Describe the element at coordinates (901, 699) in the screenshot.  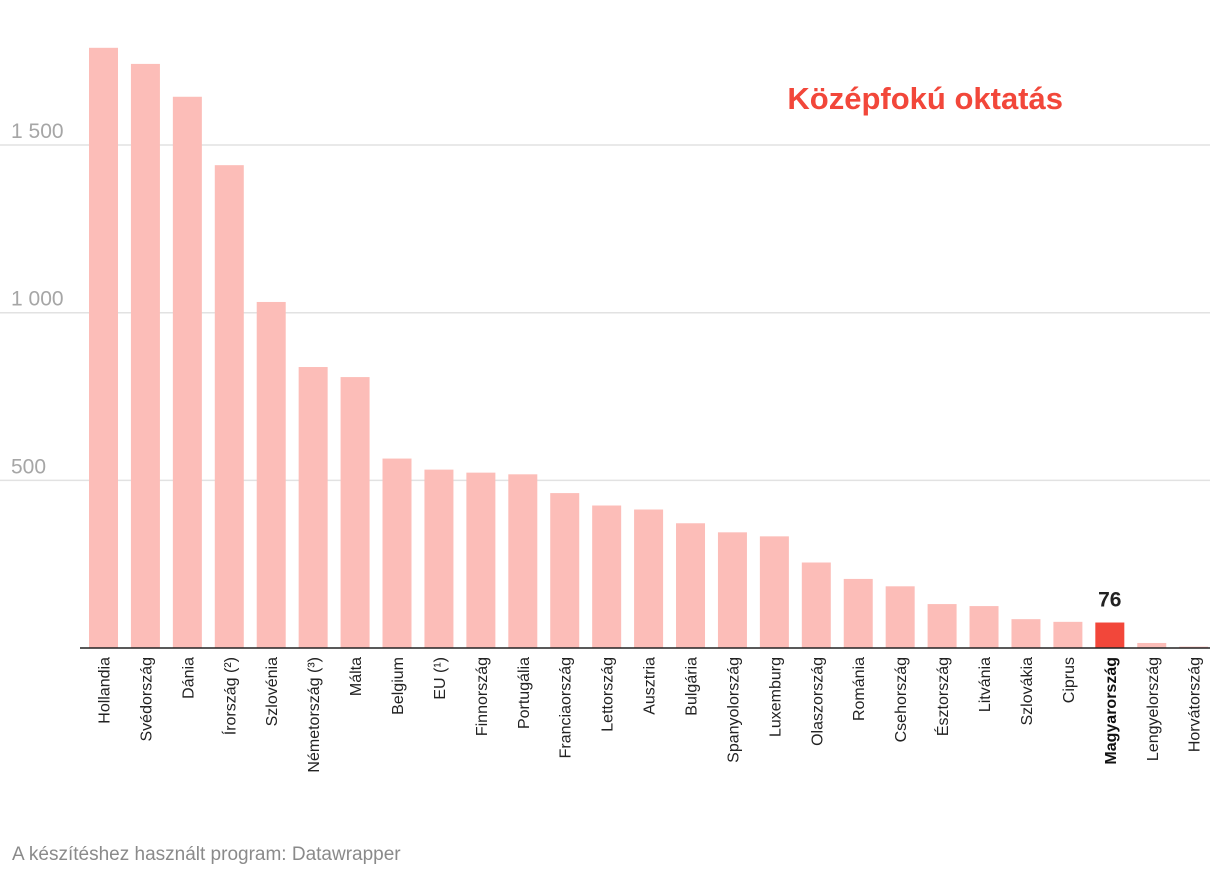
I see `x-tick-label: Csehország` at that location.